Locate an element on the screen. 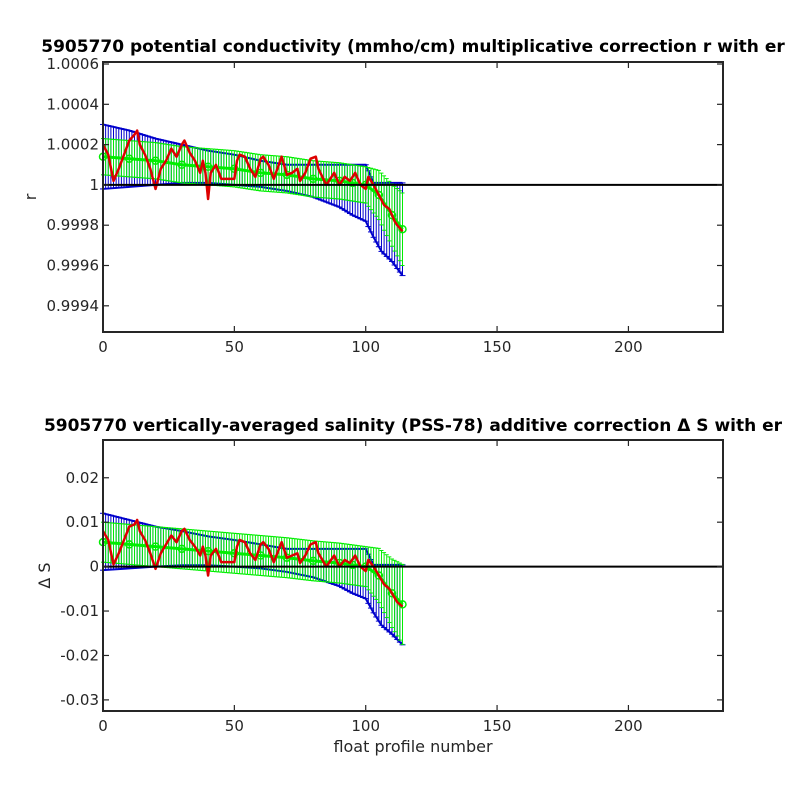 The height and width of the screenshot is (800, 800). y-tick-label: -0.02 is located at coordinates (79, 655).